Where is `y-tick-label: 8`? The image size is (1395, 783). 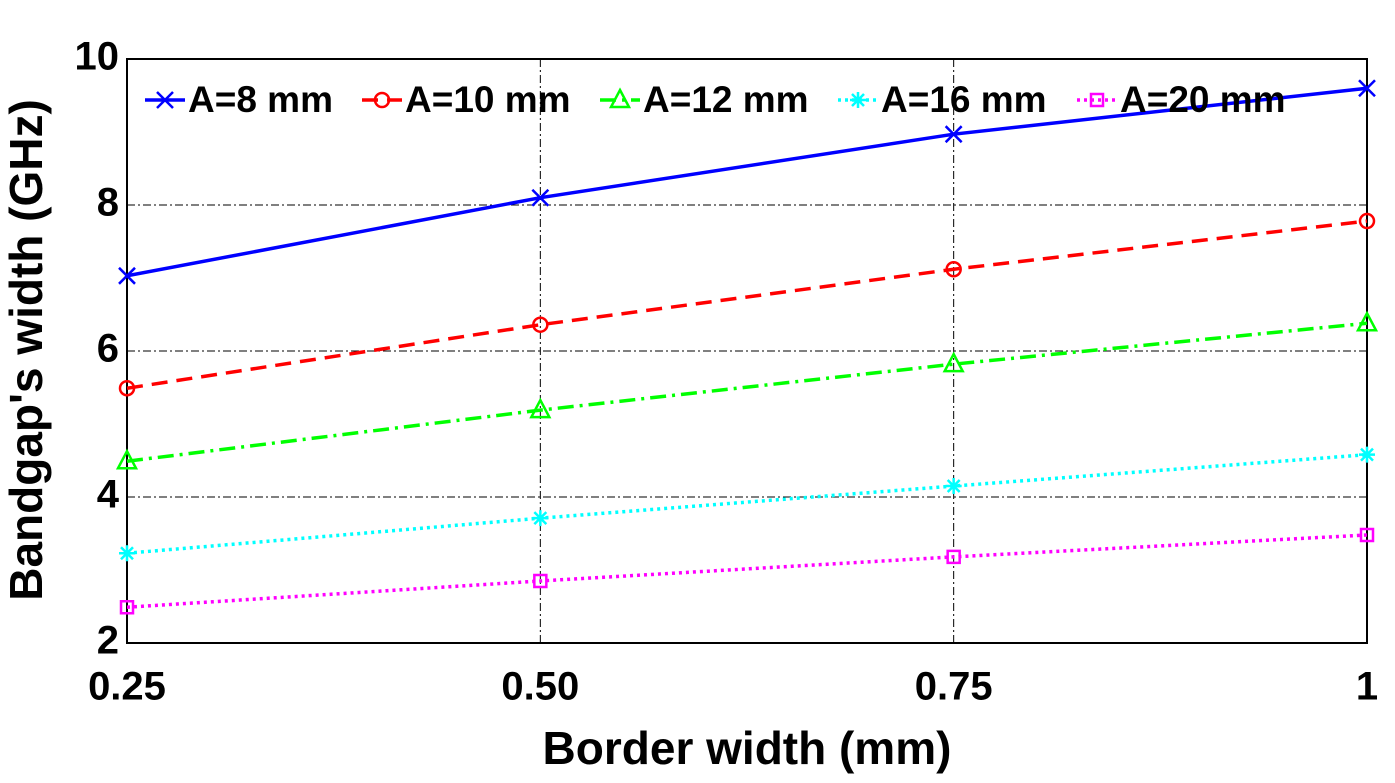 y-tick-label: 8 is located at coordinates (108, 203).